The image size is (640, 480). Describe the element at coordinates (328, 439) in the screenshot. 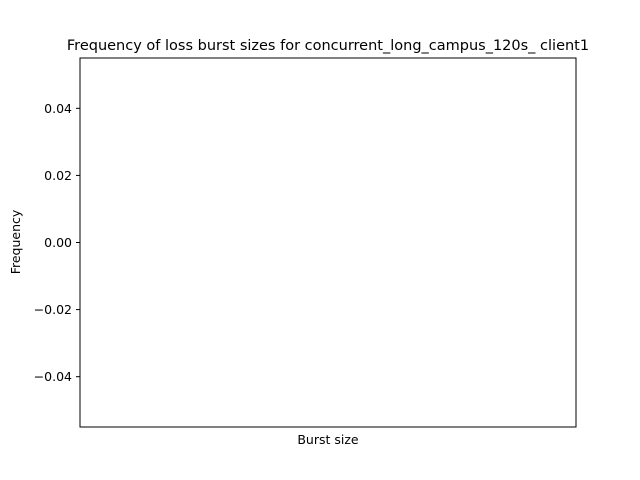

I see `x-axis-label: Burst size` at that location.